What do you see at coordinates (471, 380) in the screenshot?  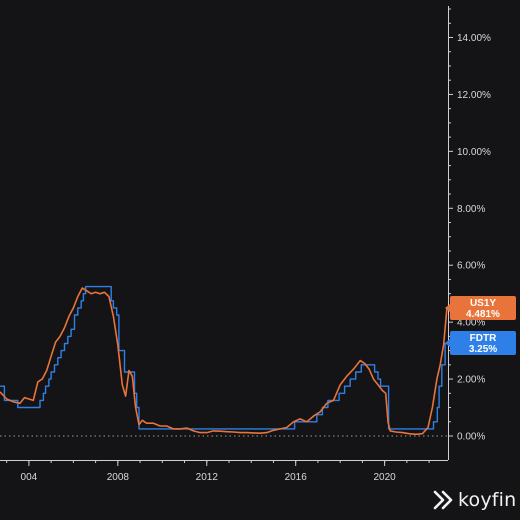 I see `y-tick-label: 2.00%` at bounding box center [471, 380].